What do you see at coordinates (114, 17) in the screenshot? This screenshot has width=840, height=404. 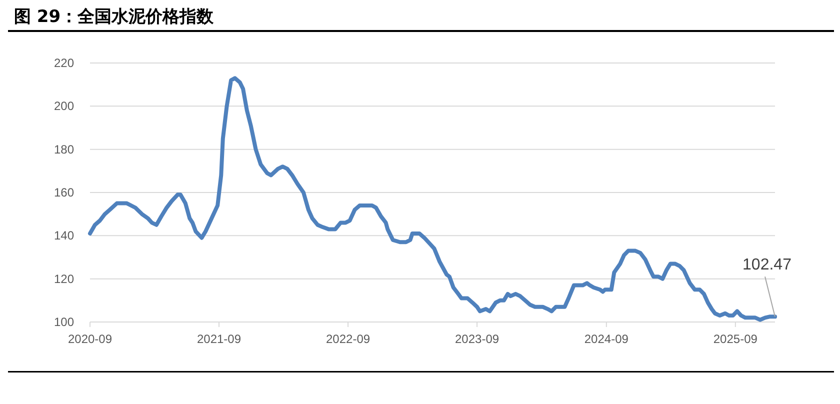 I see `chart-title: 图 29：全国水泥价格指数` at bounding box center [114, 17].